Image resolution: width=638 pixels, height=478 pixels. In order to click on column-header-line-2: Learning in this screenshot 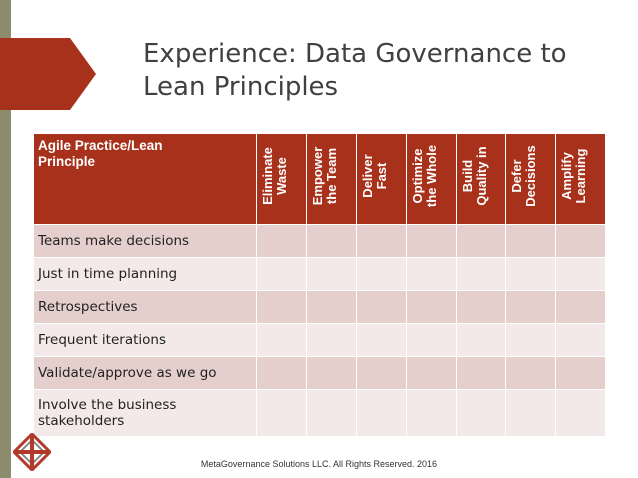, I will do `click(581, 176)`.